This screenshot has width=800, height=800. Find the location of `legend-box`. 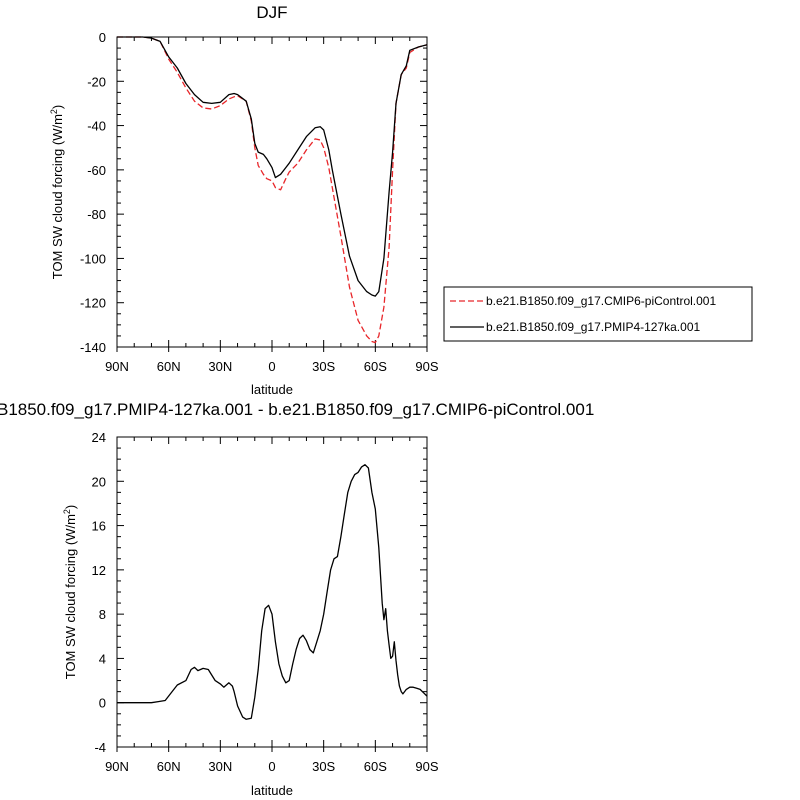

legend-box is located at coordinates (598, 314).